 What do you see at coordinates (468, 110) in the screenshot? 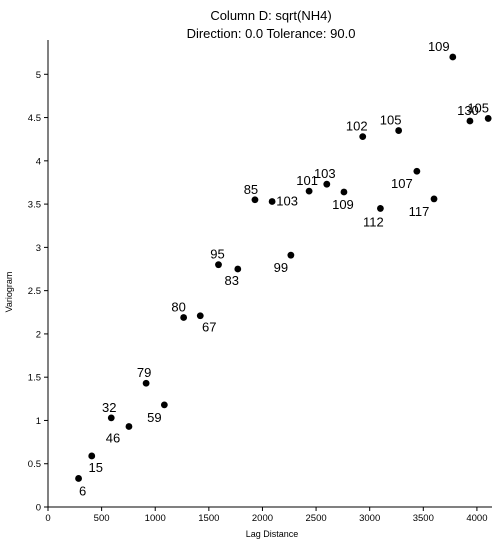
I see `pair-count-label: 130` at bounding box center [468, 110].